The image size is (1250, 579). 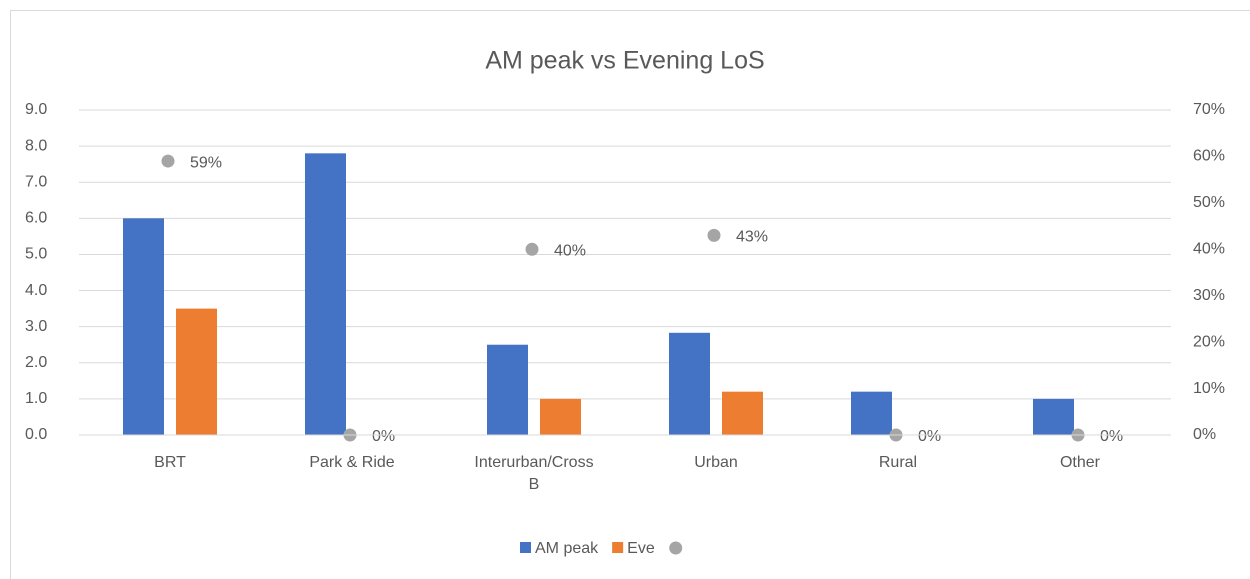 I want to click on y-tick-label: 0.0, so click(x=36, y=434).